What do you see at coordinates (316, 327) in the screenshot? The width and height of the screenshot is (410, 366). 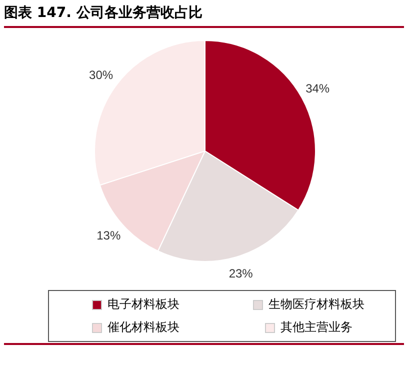 I see `legend-label: 其他主营业务` at bounding box center [316, 327].